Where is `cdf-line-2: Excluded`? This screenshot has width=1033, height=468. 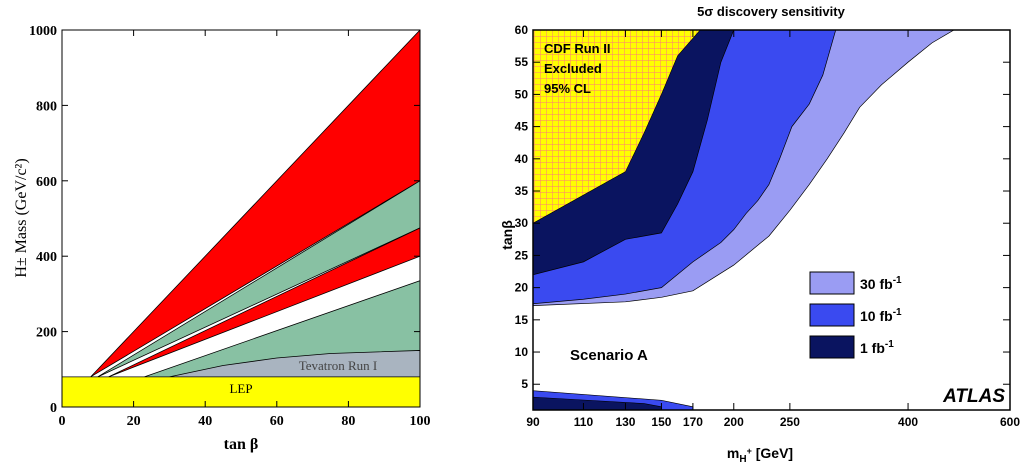 cdf-line-2: Excluded is located at coordinates (573, 68).